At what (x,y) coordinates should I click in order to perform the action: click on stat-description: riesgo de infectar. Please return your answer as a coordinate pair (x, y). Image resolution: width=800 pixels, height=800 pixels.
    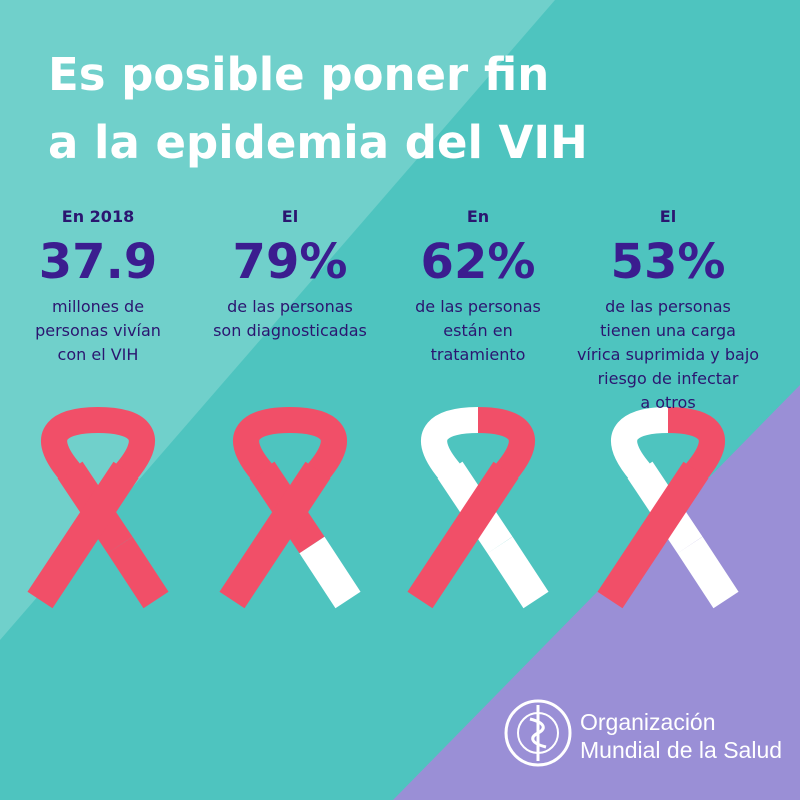
    Looking at the image, I should click on (668, 378).